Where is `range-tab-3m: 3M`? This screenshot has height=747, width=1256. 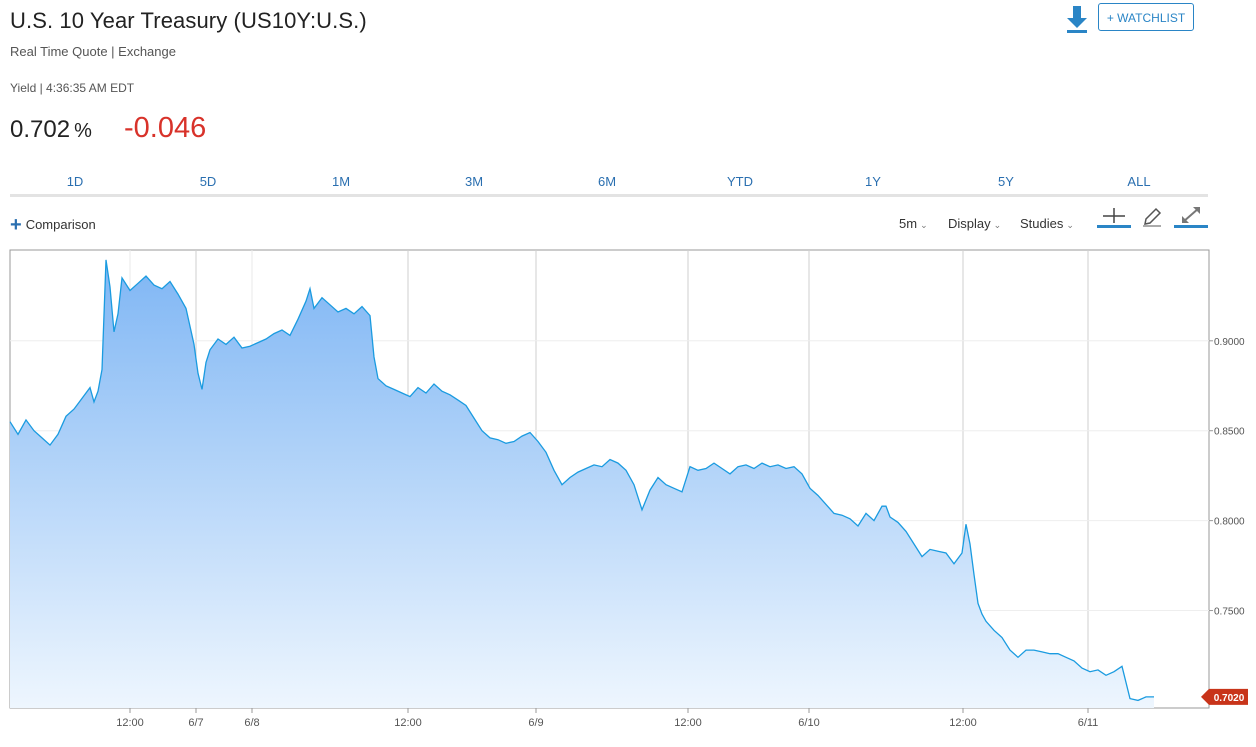
range-tab-3m: 3M is located at coordinates (474, 181).